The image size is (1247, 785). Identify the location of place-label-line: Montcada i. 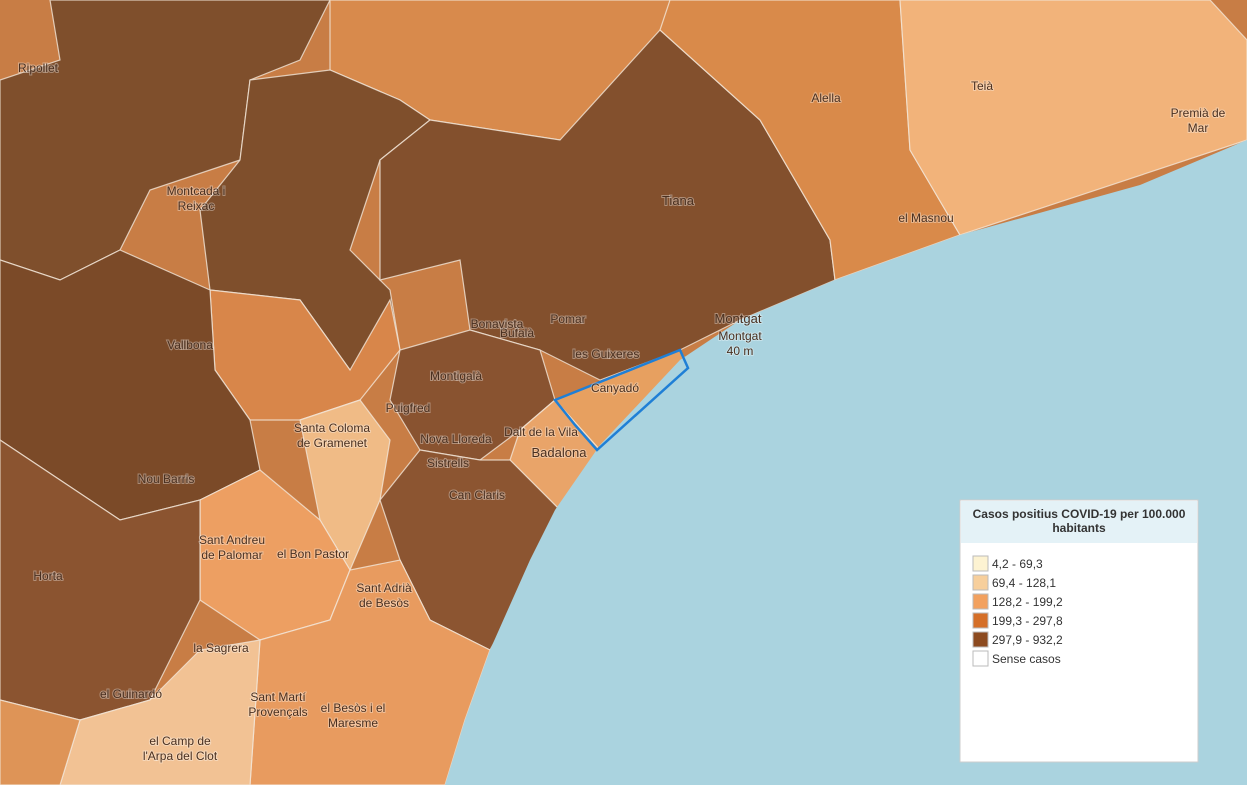
(196, 191).